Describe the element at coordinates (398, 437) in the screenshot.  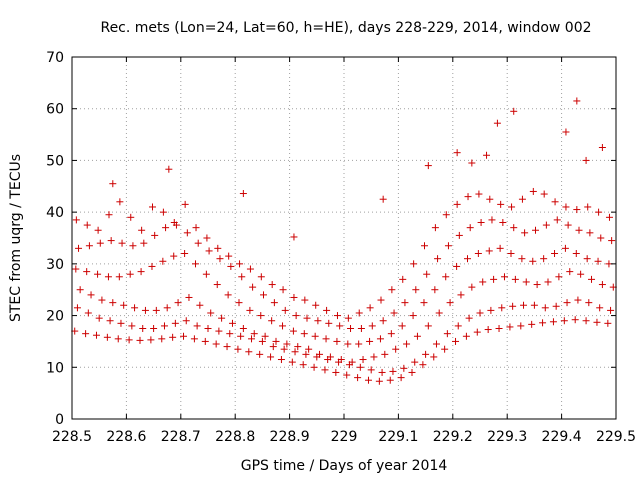
I see `x-tick-label: 229.1` at that location.